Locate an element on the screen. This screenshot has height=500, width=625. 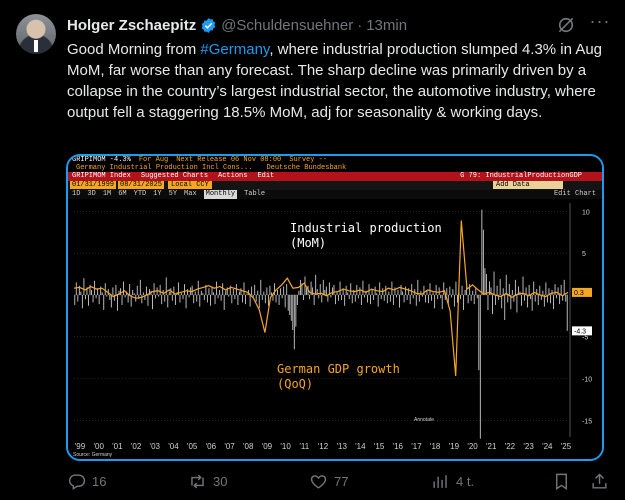
annotation-gdp-growth: German GDP growth (QoQ) is located at coordinates (338, 377).